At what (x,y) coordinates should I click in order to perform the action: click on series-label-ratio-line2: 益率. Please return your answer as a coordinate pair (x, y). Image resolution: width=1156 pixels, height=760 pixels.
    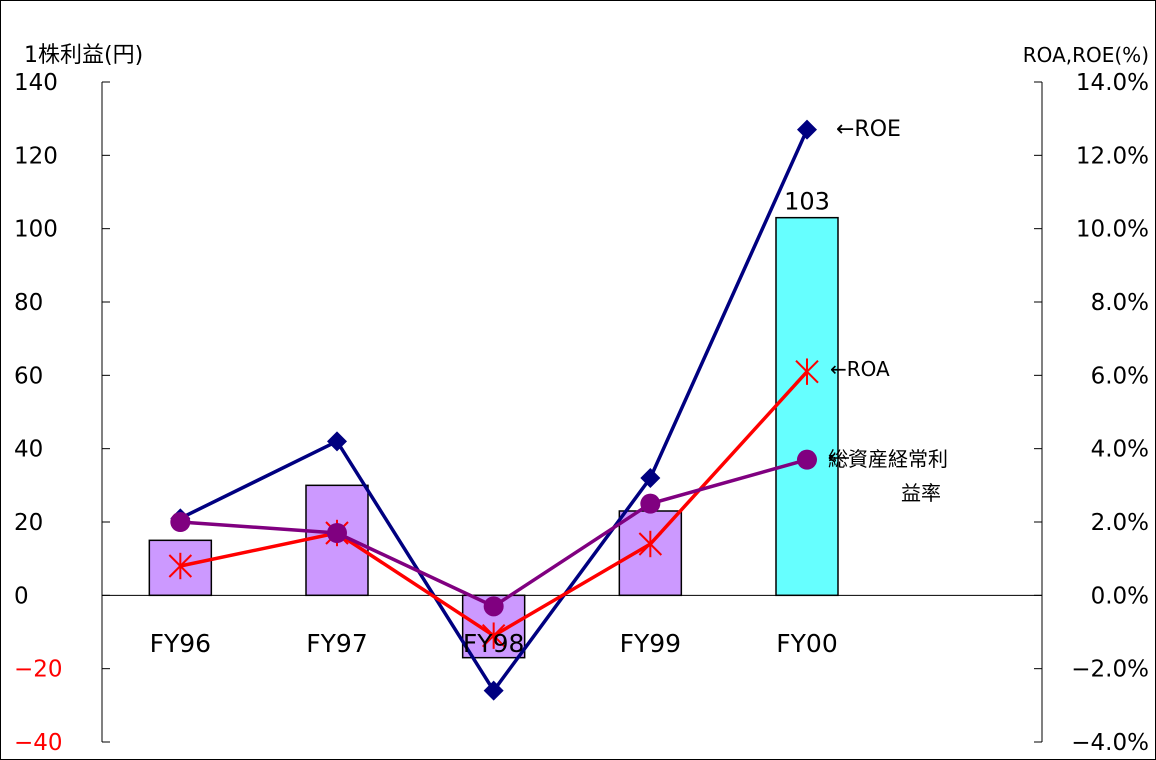
    Looking at the image, I should click on (921, 493).